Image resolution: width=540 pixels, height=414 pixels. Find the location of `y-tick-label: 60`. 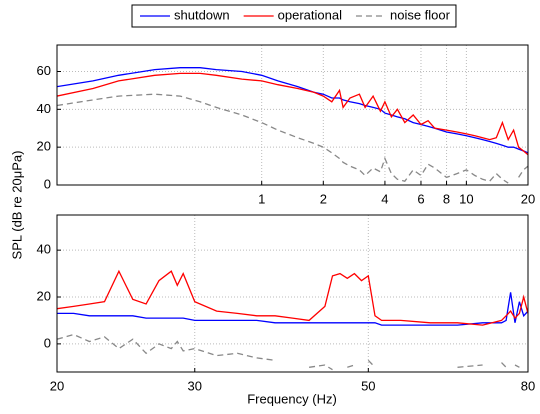

y-tick-label: 60 is located at coordinates (44, 70).